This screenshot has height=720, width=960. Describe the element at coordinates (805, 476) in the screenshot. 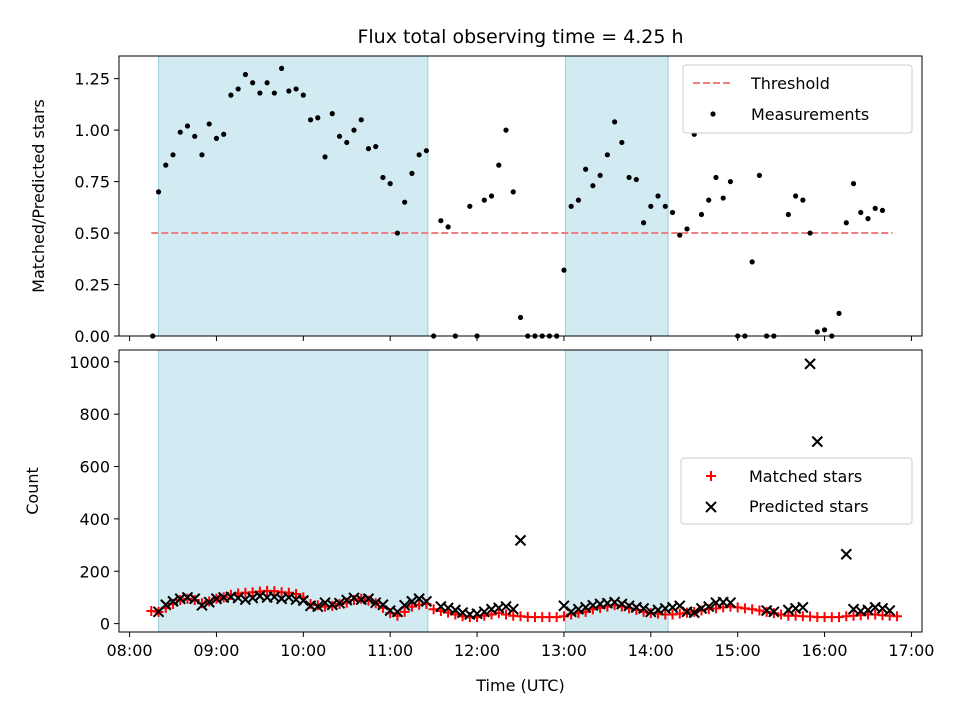

I see `legend-matched-label: Matched stars` at that location.